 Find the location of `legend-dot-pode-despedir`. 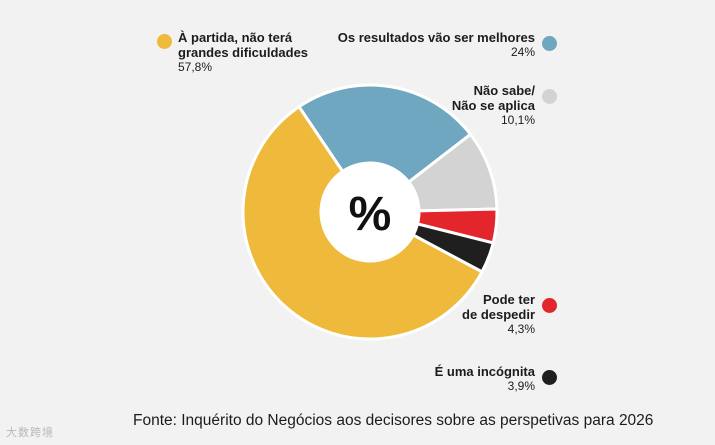

legend-dot-pode-despedir is located at coordinates (549, 305).